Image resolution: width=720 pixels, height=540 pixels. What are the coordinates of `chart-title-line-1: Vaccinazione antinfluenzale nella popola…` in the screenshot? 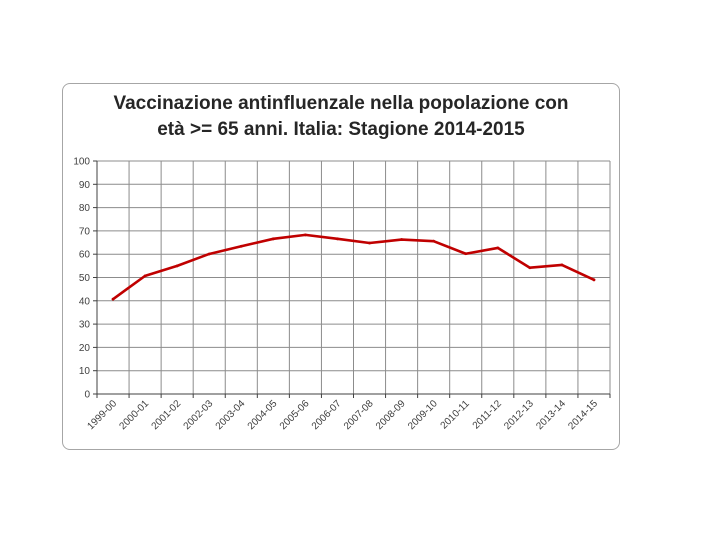 It's located at (341, 103).